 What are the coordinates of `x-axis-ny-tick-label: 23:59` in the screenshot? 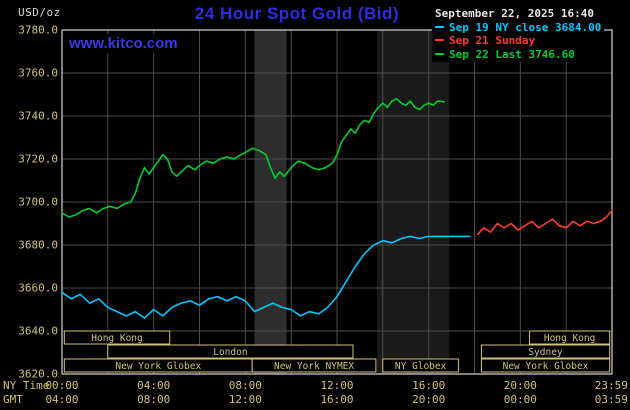 It's located at (611, 385).